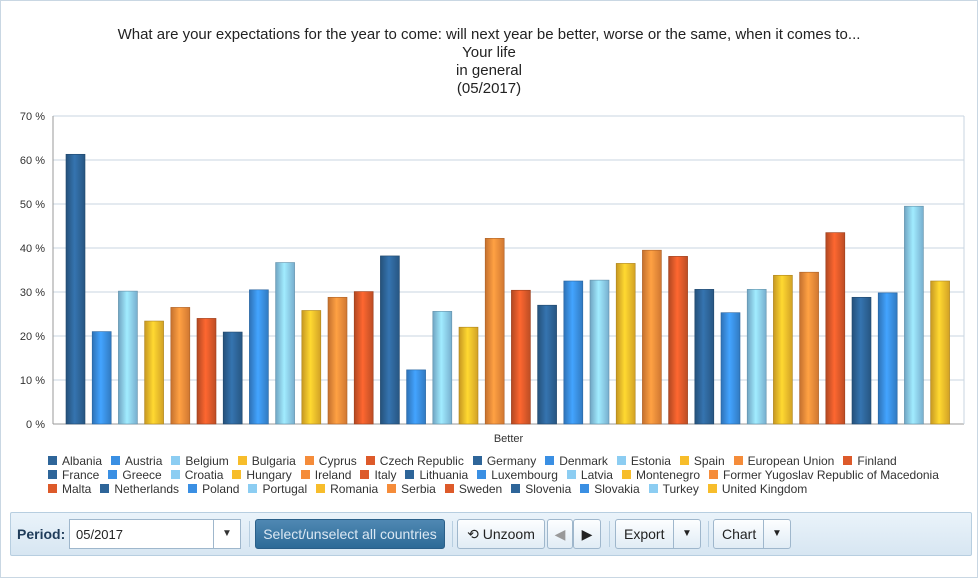 This screenshot has width=978, height=578. I want to click on legend-item: Slovakia, so click(610, 489).